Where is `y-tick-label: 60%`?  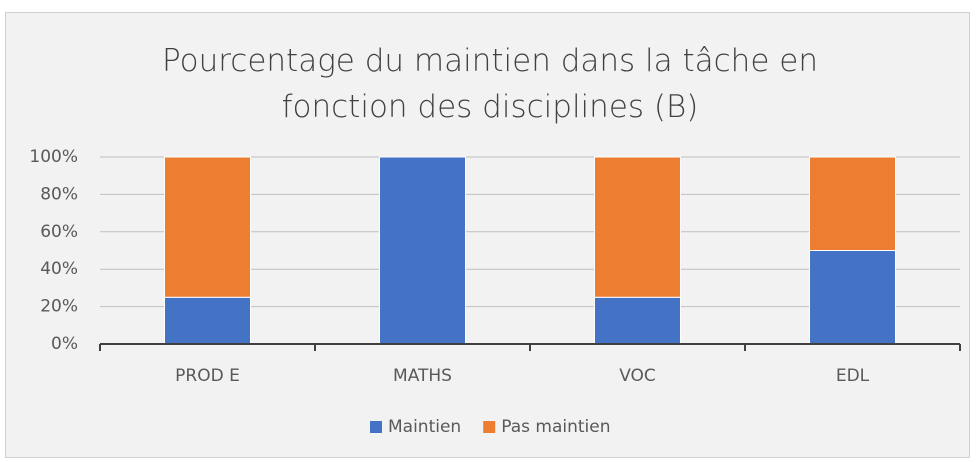 y-tick-label: 60% is located at coordinates (59, 232).